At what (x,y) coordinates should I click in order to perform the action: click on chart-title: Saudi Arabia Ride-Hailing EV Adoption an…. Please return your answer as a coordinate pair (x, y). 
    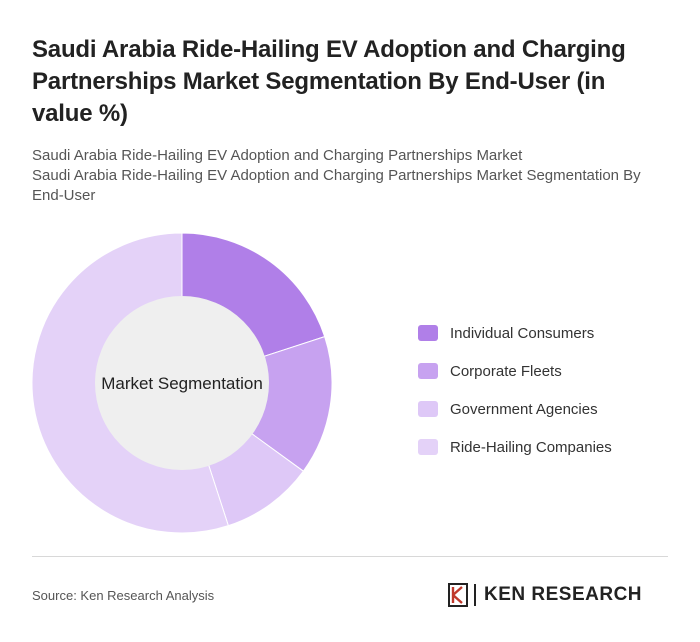
    Looking at the image, I should click on (329, 81).